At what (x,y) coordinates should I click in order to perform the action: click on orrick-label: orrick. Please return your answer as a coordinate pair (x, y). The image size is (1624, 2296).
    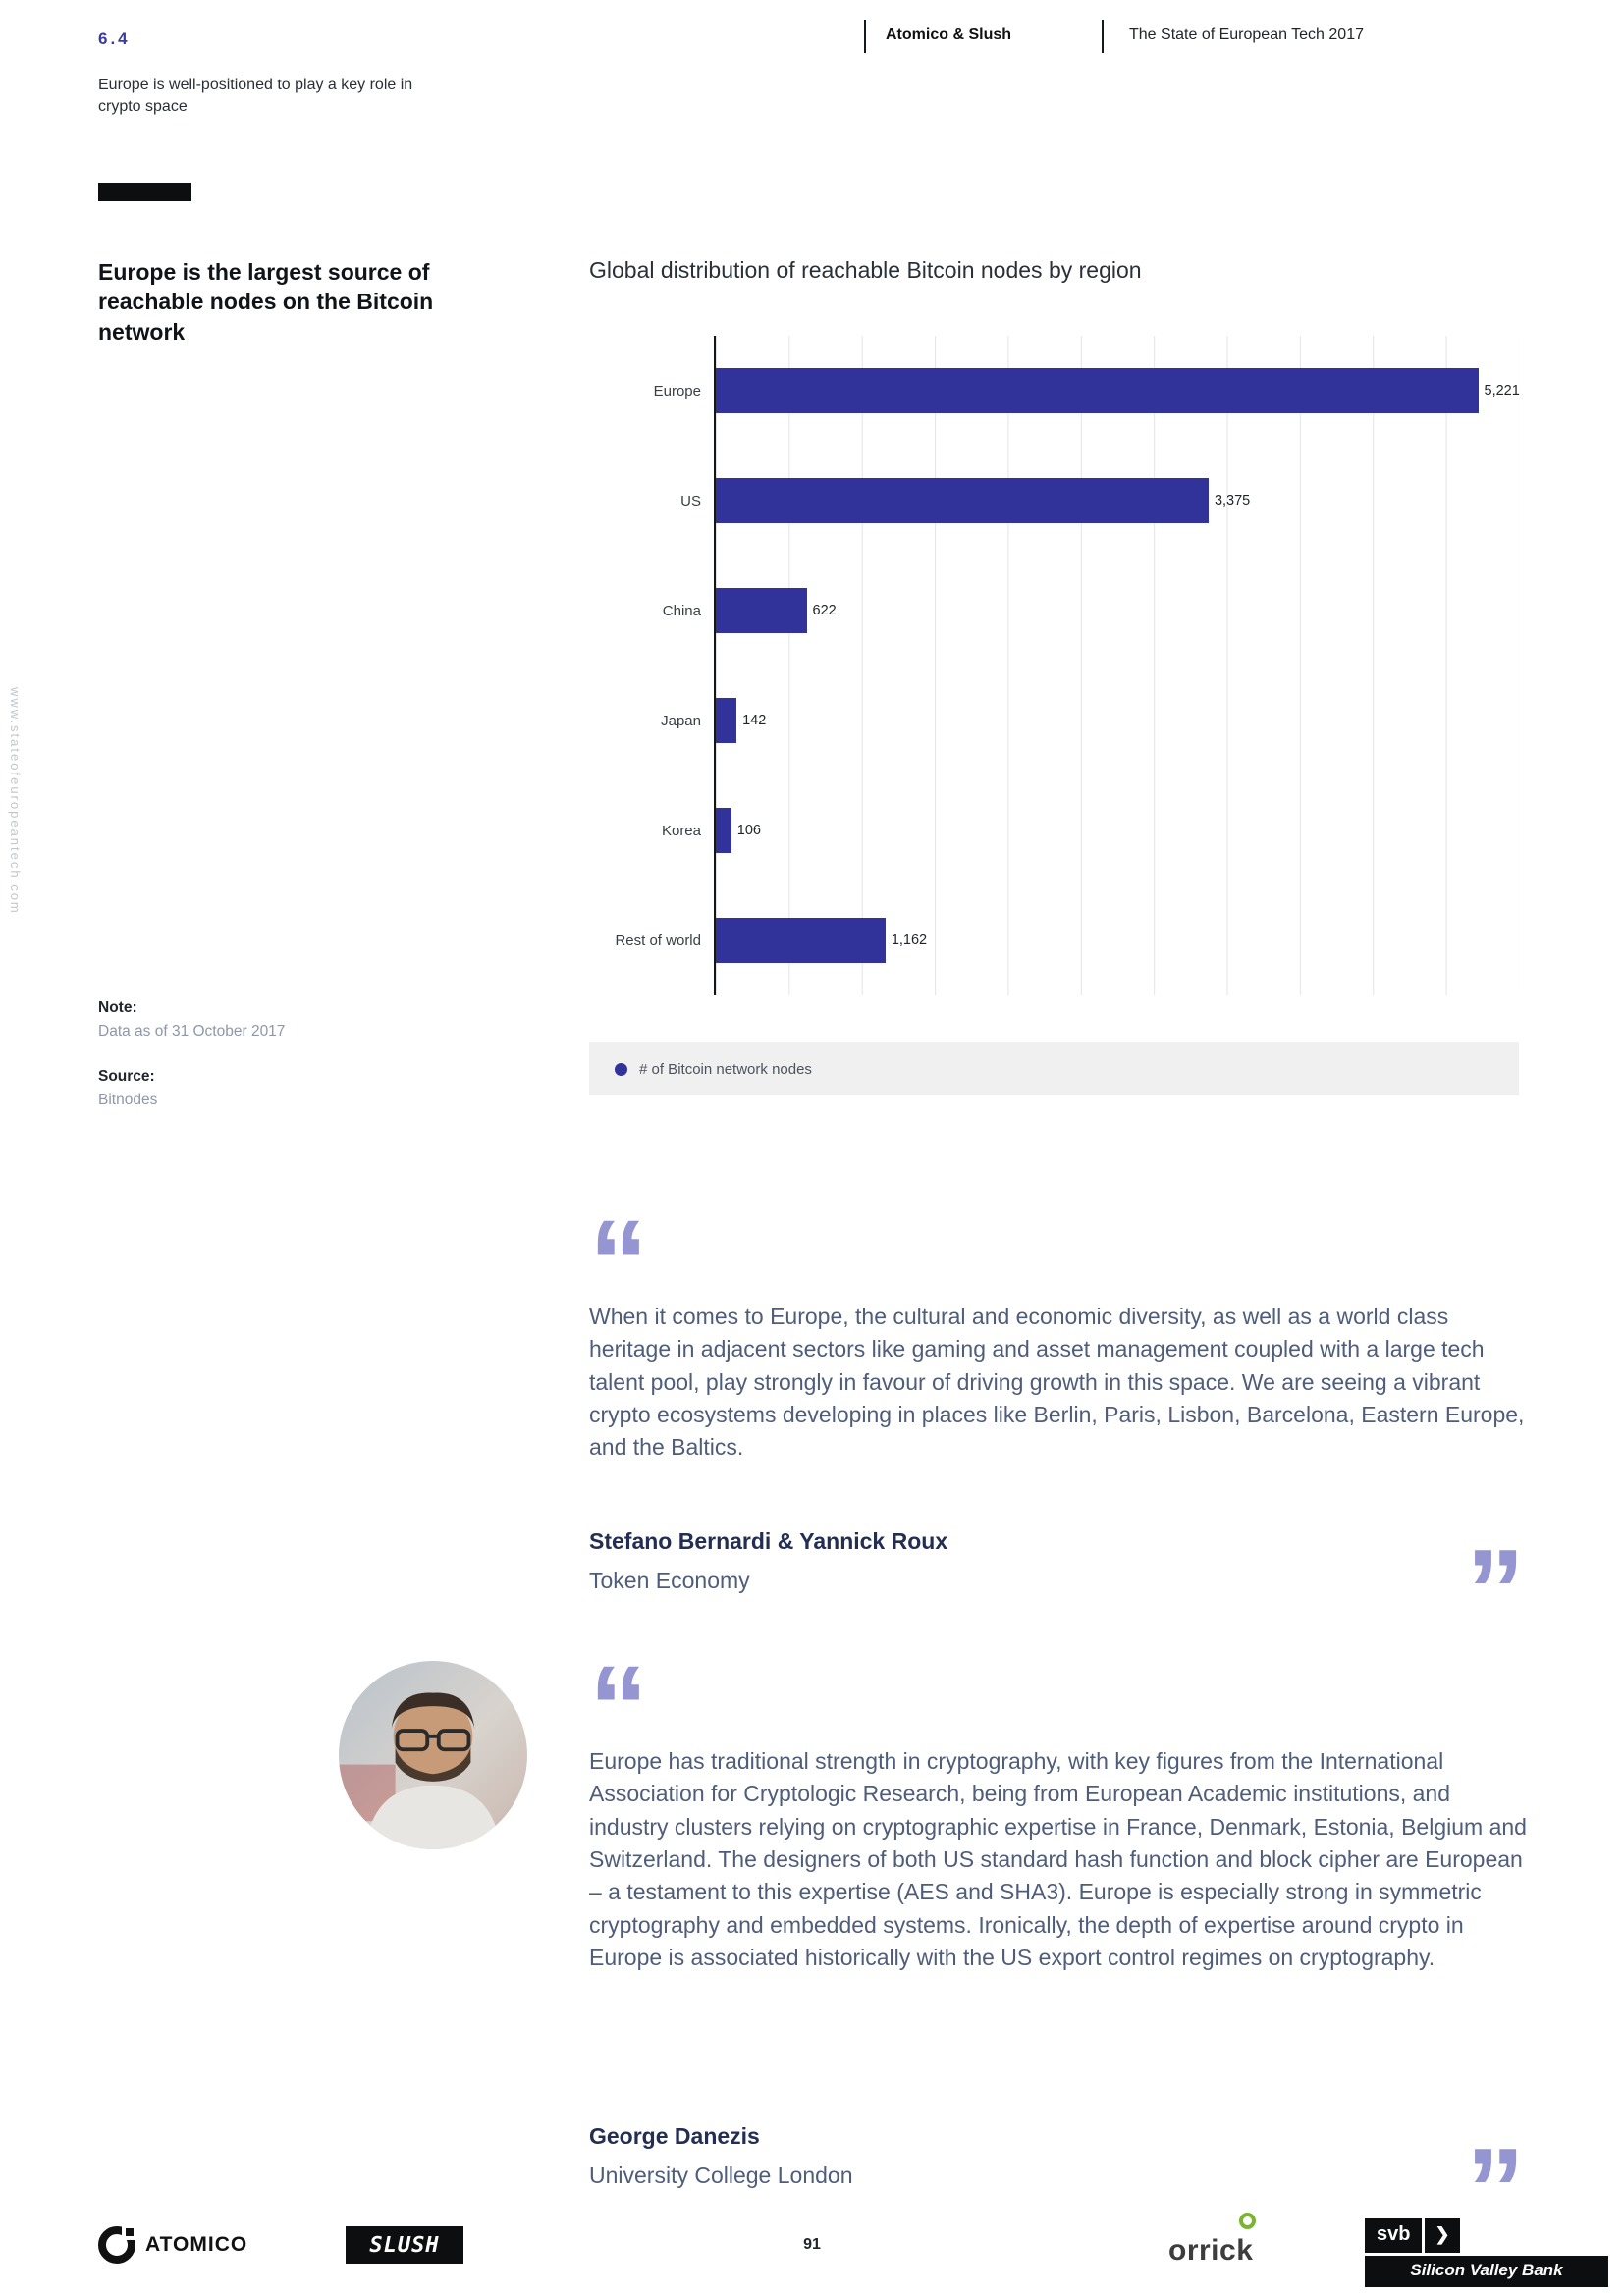
    Looking at the image, I should click on (1211, 2251).